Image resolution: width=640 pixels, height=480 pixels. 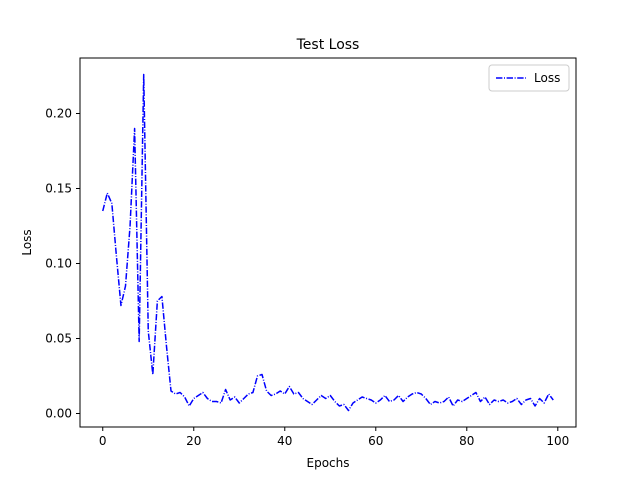 I want to click on y-tick-label: 0.15, so click(x=58, y=189).